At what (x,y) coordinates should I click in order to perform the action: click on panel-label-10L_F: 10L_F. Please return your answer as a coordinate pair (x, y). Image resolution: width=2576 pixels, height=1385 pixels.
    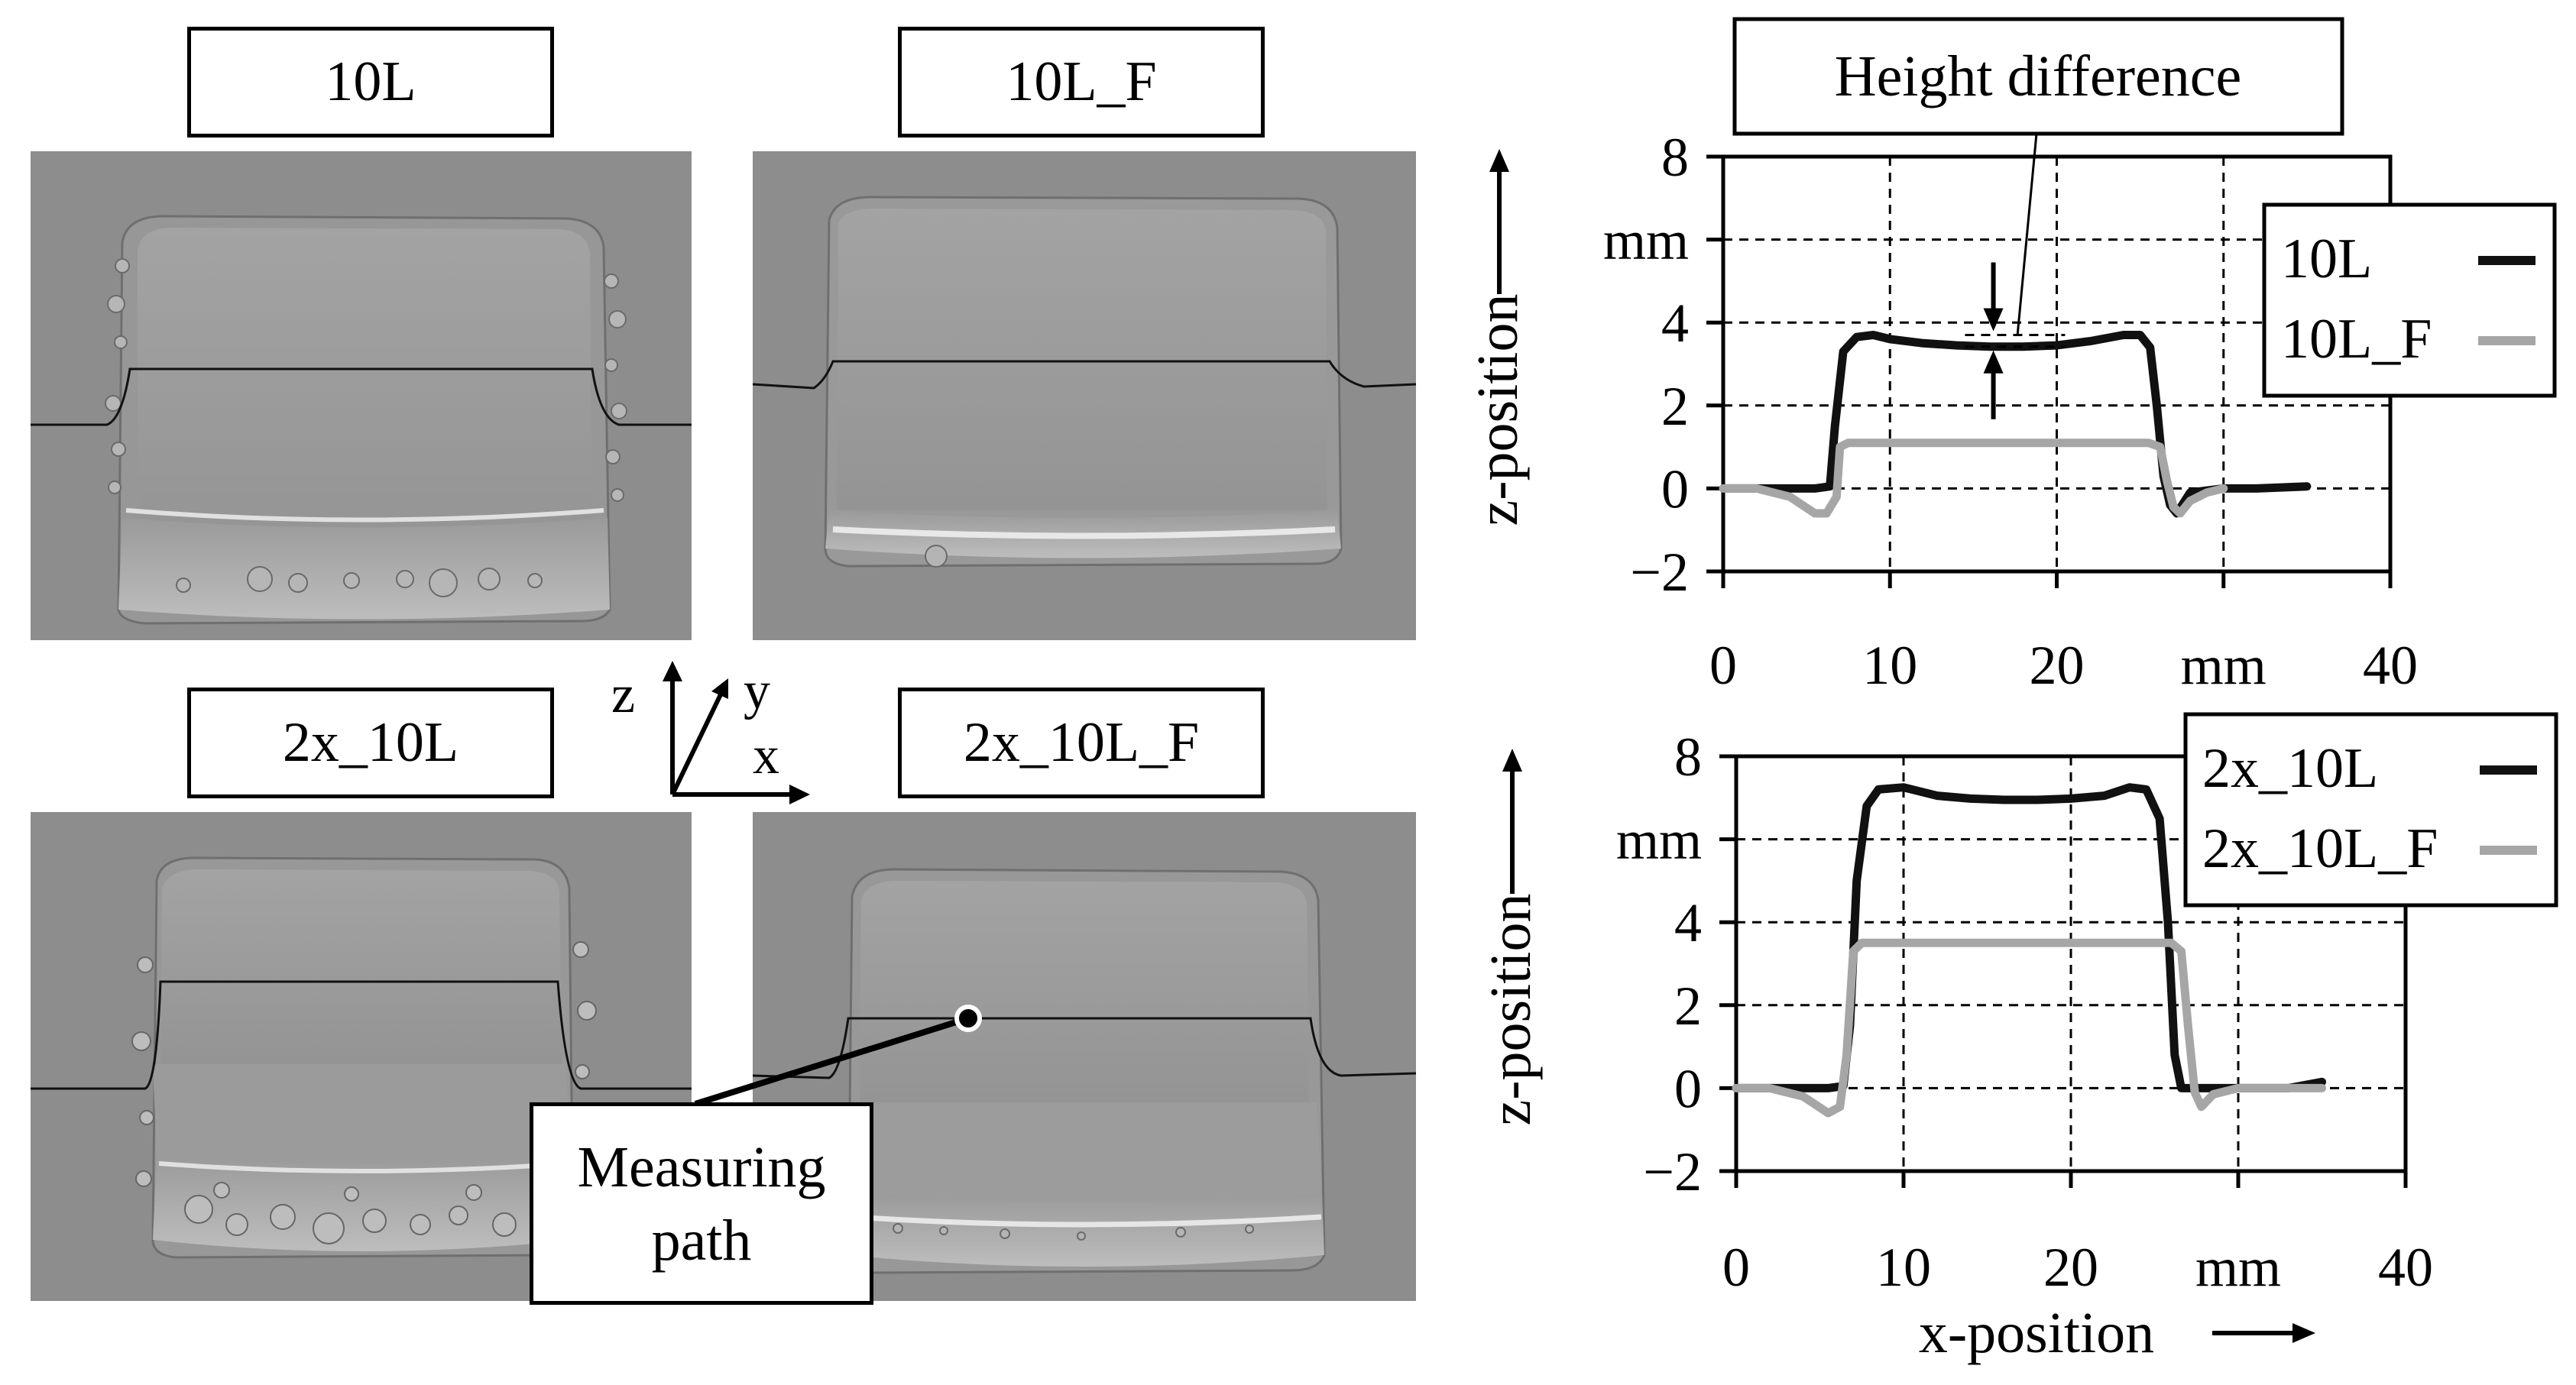
    Looking at the image, I should click on (1081, 82).